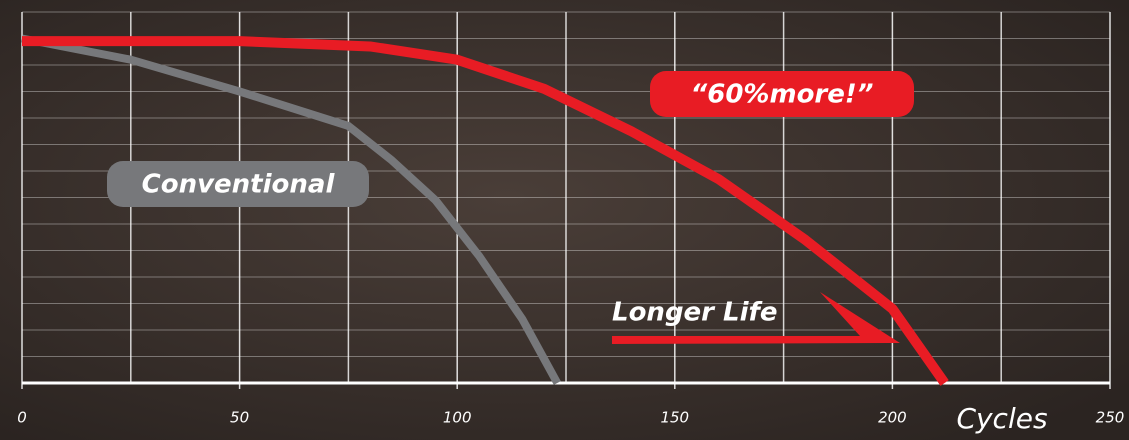  I want to click on legend-label: “60%more!”, so click(782, 95).